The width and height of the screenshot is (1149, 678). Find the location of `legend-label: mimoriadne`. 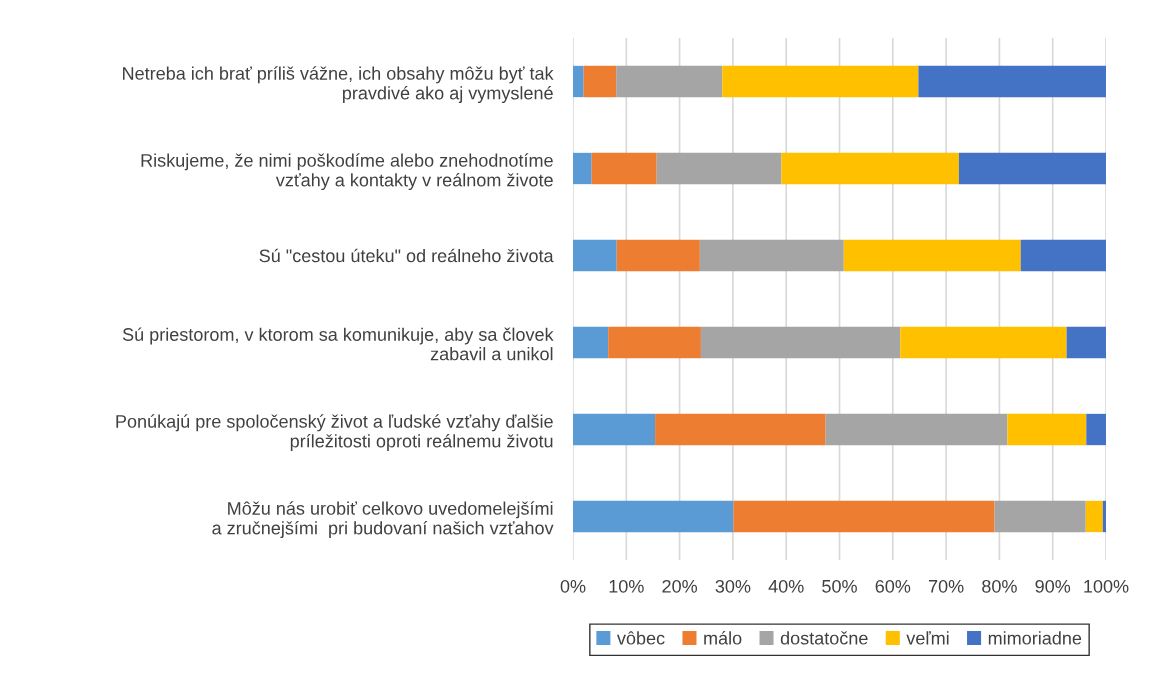

legend-label: mimoriadne is located at coordinates (1035, 638).